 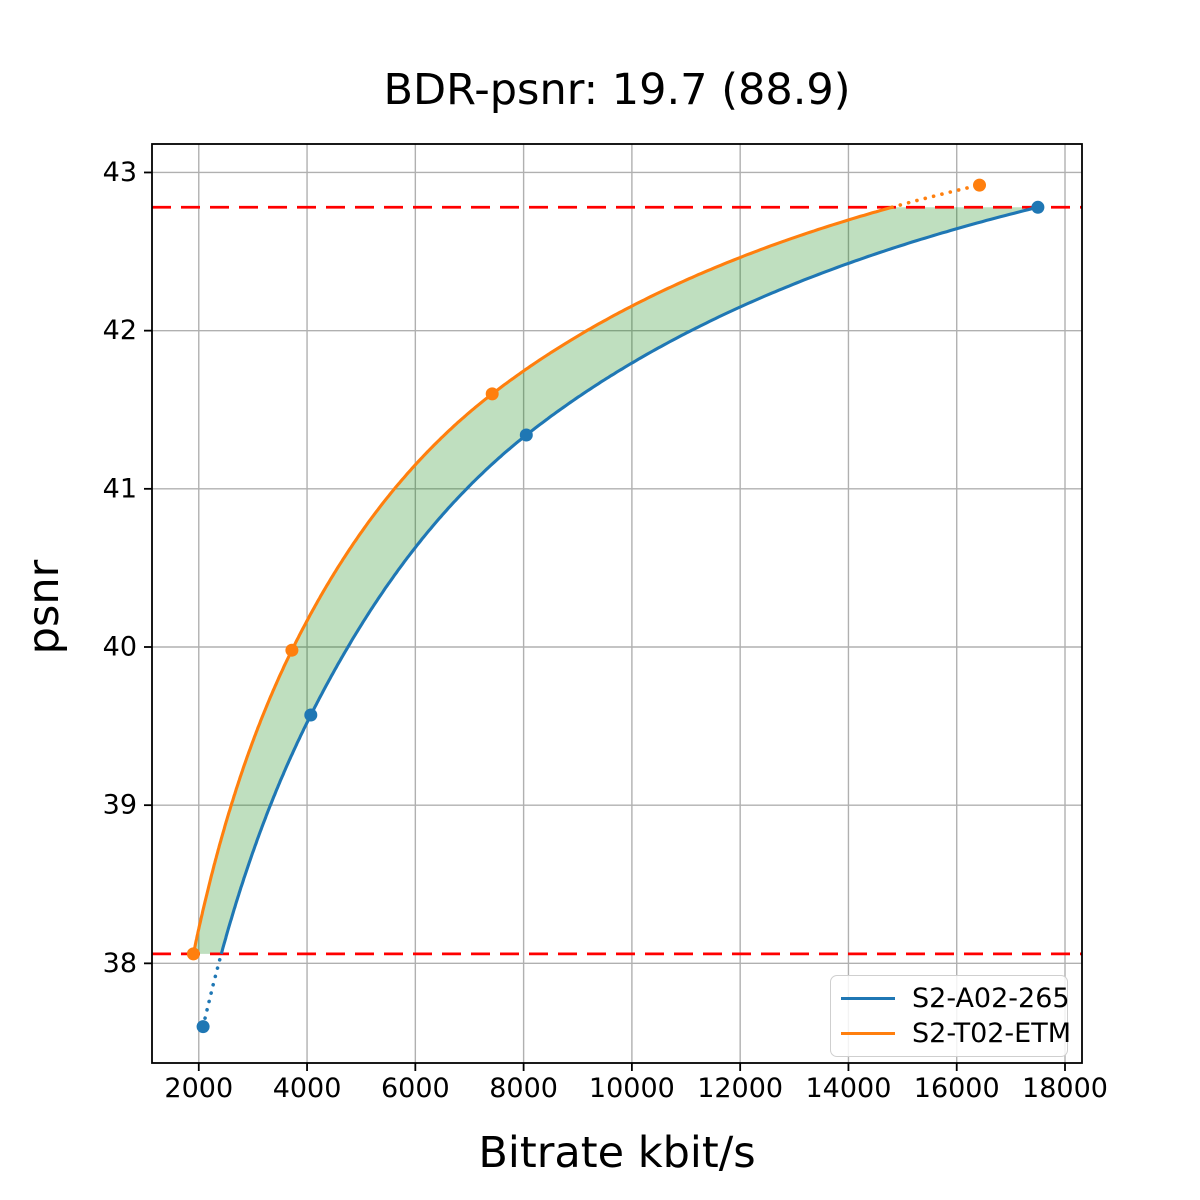 I want to click on chart-title: BDR-psnr: 19.7 (88.9), so click(x=617, y=90).